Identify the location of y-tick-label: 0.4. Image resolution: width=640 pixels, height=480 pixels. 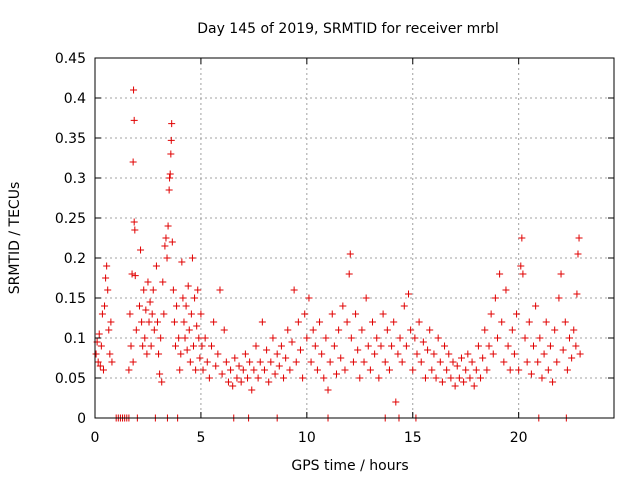
(75, 99).